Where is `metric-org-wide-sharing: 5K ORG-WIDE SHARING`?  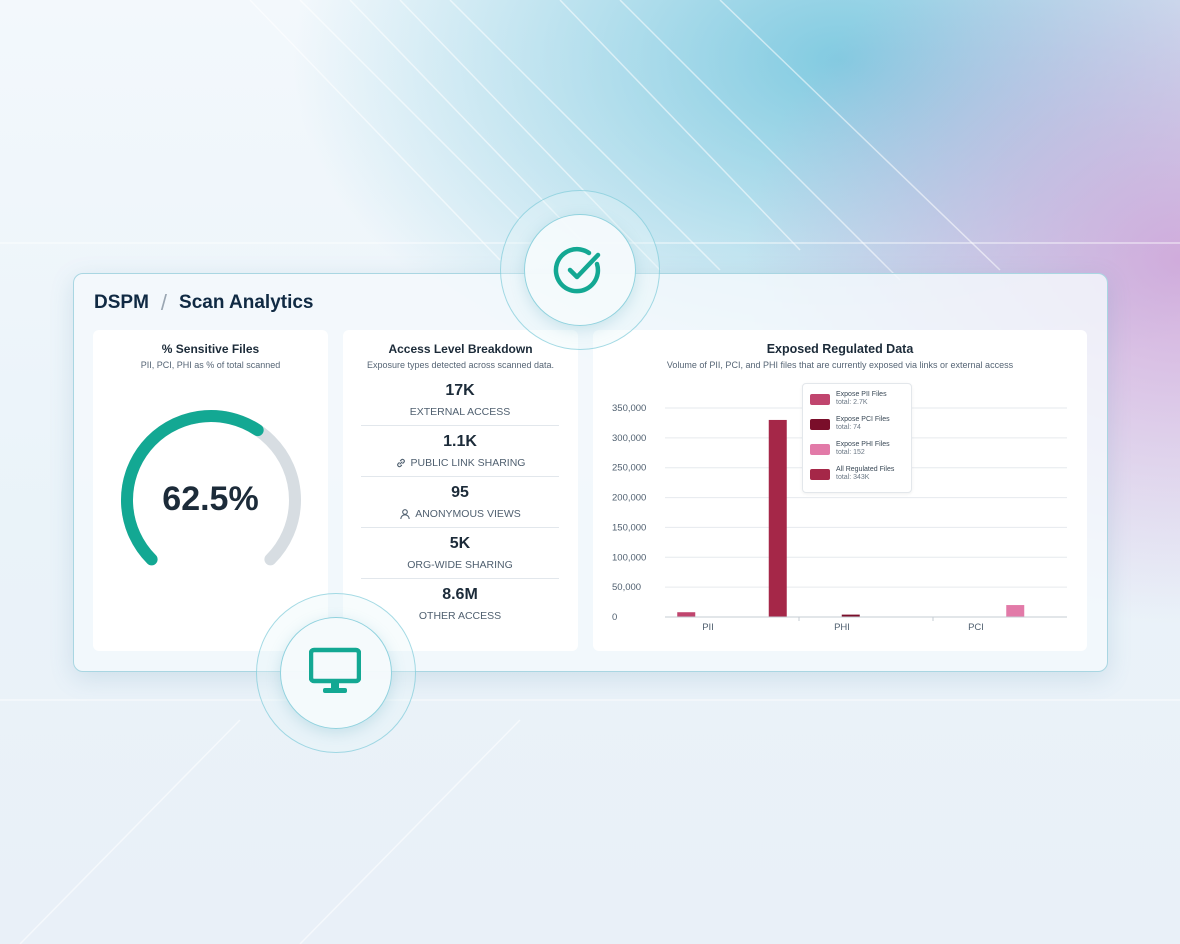 metric-org-wide-sharing: 5K ORG-WIDE SHARING is located at coordinates (460, 553).